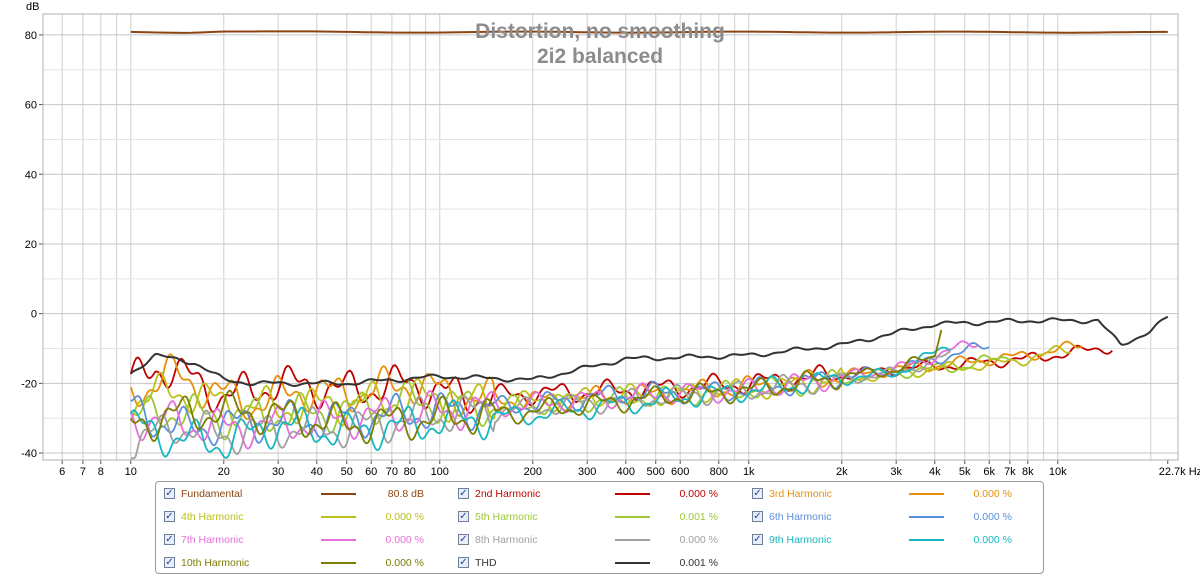 Image resolution: width=1200 pixels, height=576 pixels. I want to click on x-tick-label: 7k, so click(1010, 472).